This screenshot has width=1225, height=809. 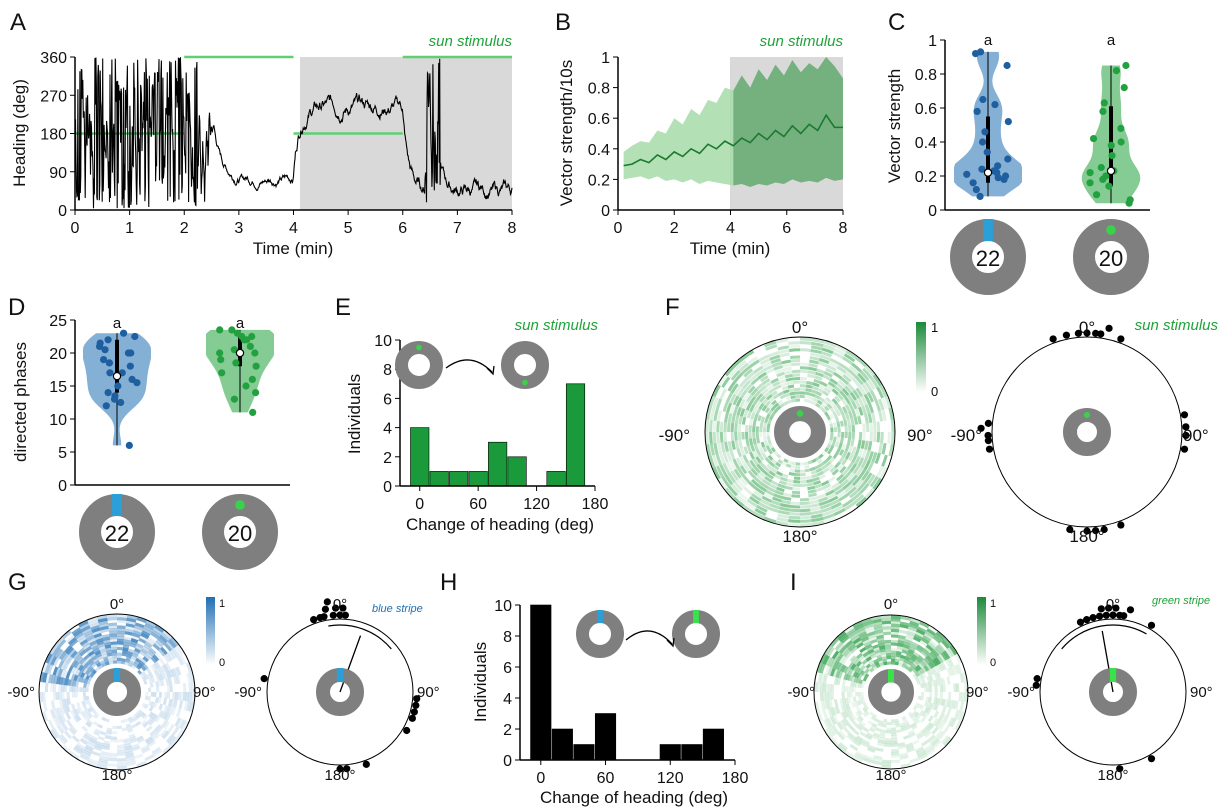 What do you see at coordinates (340, 604) in the screenshot?
I see `panel-g-circ-label-0: 0°` at bounding box center [340, 604].